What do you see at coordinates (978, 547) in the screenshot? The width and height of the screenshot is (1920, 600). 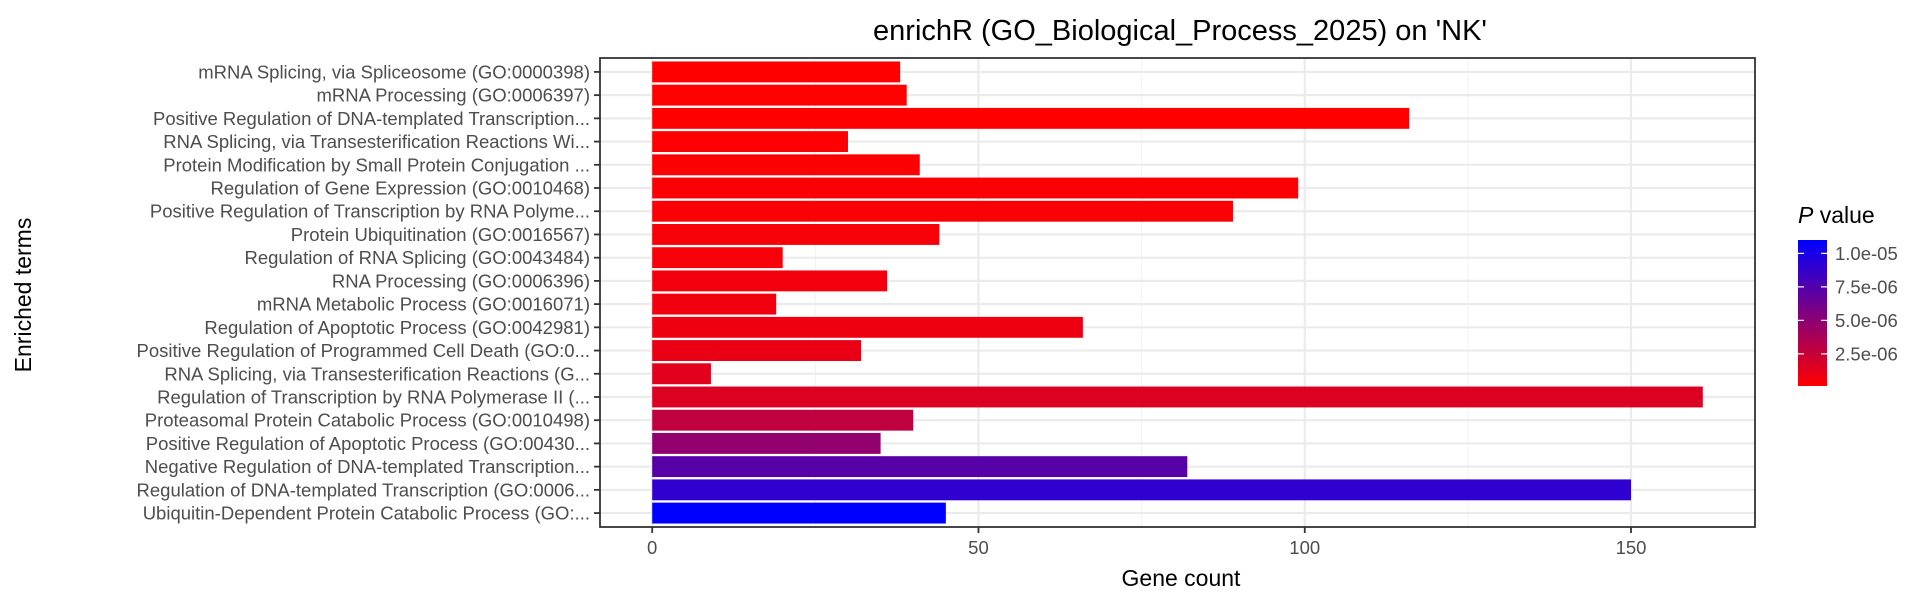 I see `x-tick-label: 50` at bounding box center [978, 547].